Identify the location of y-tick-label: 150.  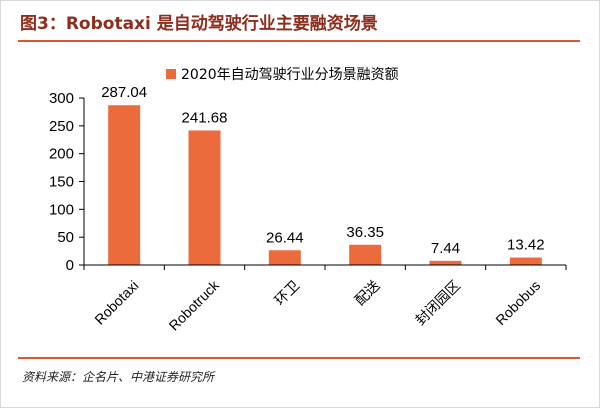
(61, 182).